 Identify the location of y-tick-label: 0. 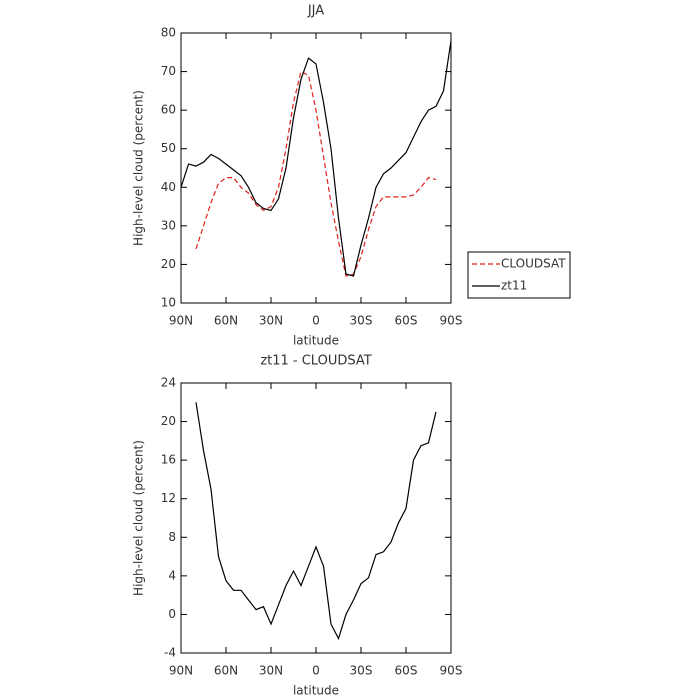
(172, 614).